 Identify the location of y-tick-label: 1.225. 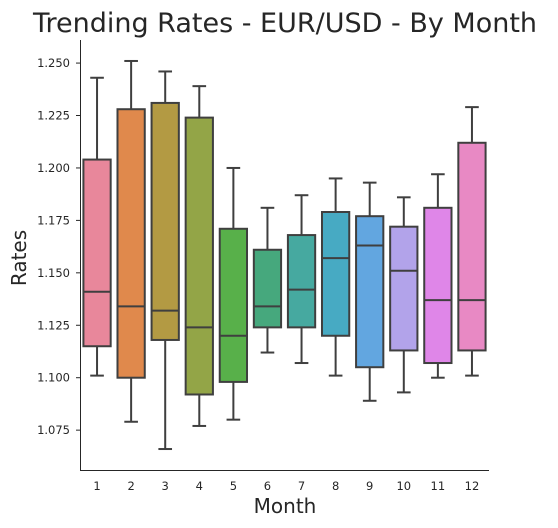
(53, 116).